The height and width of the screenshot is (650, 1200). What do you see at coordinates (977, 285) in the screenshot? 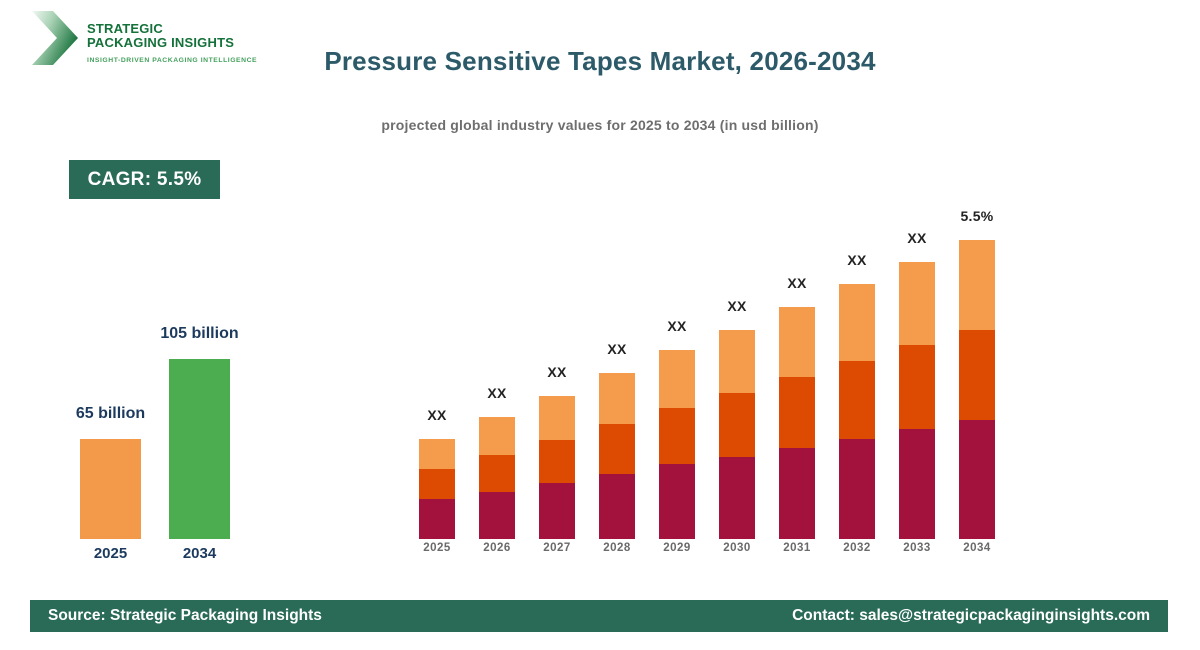
I see `projection-bar-2034-segment-top` at bounding box center [977, 285].